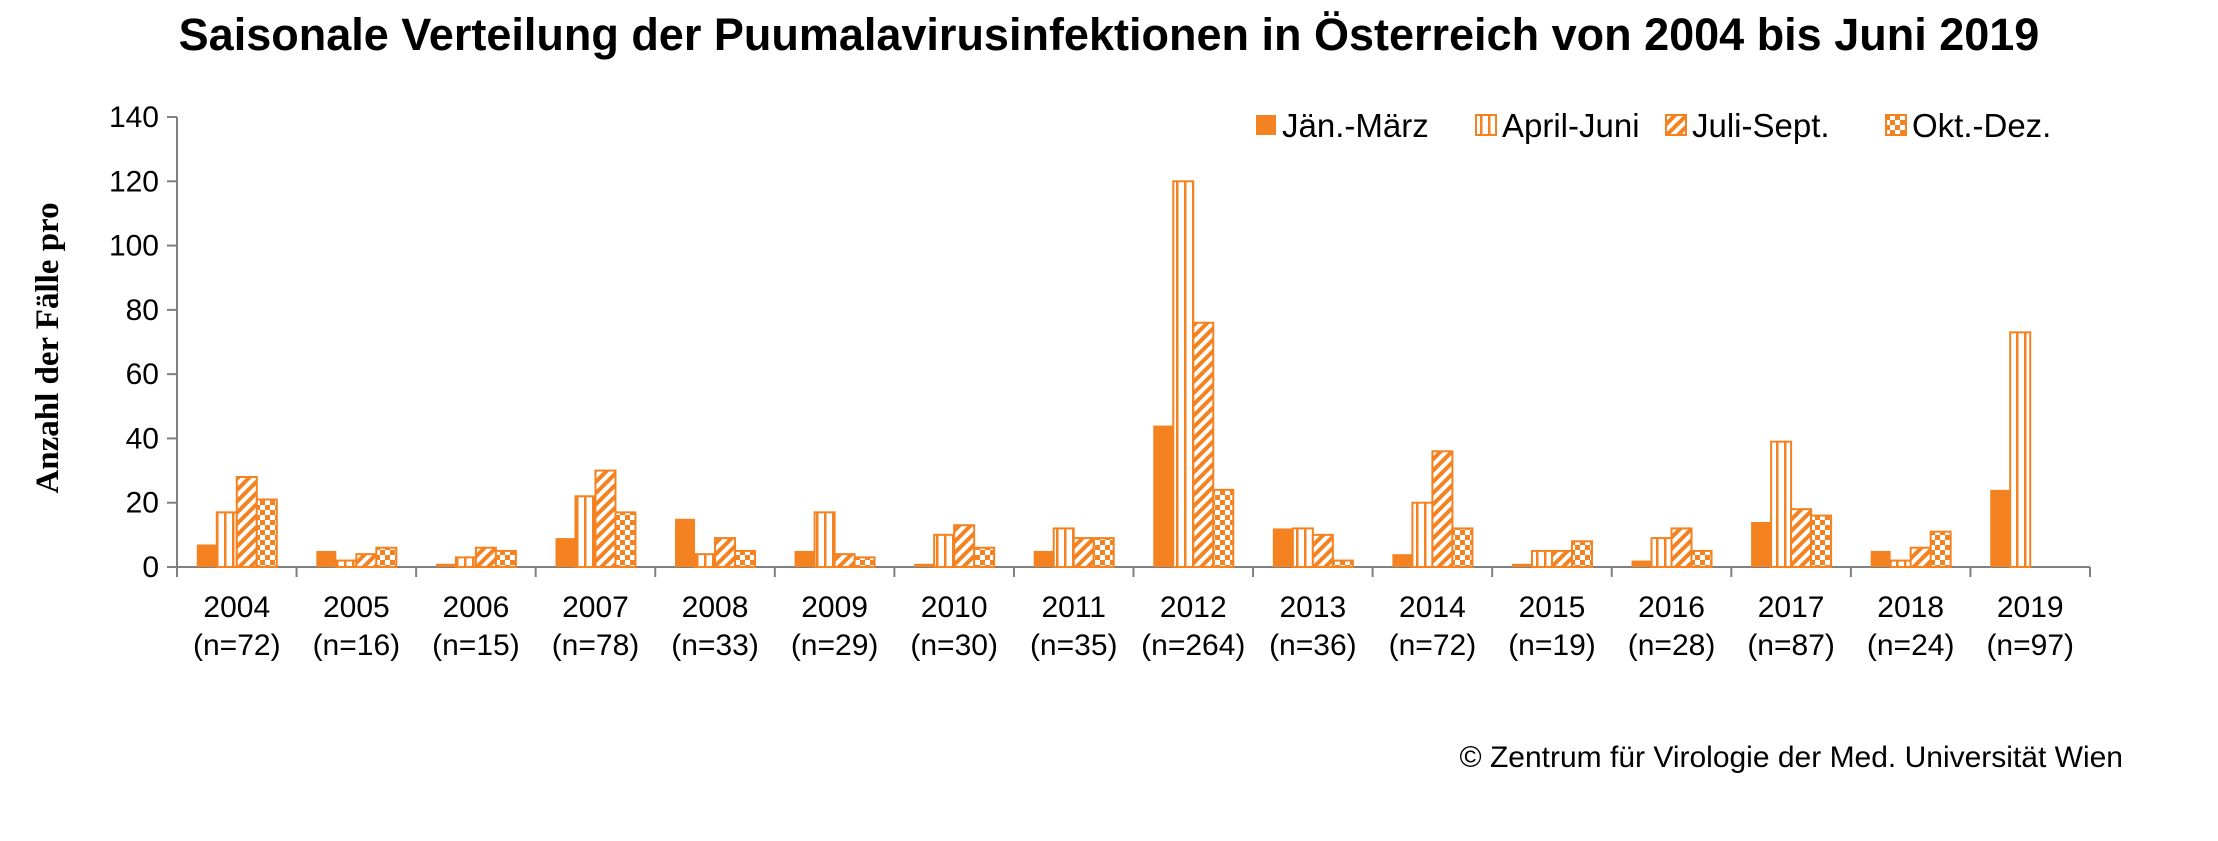 This screenshot has height=841, width=2218. Describe the element at coordinates (1313, 645) in the screenshot. I see `x-tick-label-count: (n=36)` at that location.